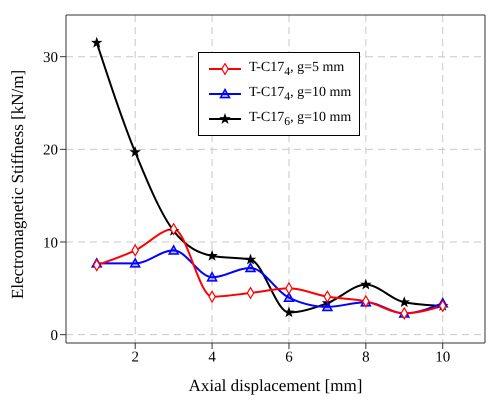 The width and height of the screenshot is (495, 411). Describe the element at coordinates (442, 358) in the screenshot. I see `x-tick-label: 10` at that location.